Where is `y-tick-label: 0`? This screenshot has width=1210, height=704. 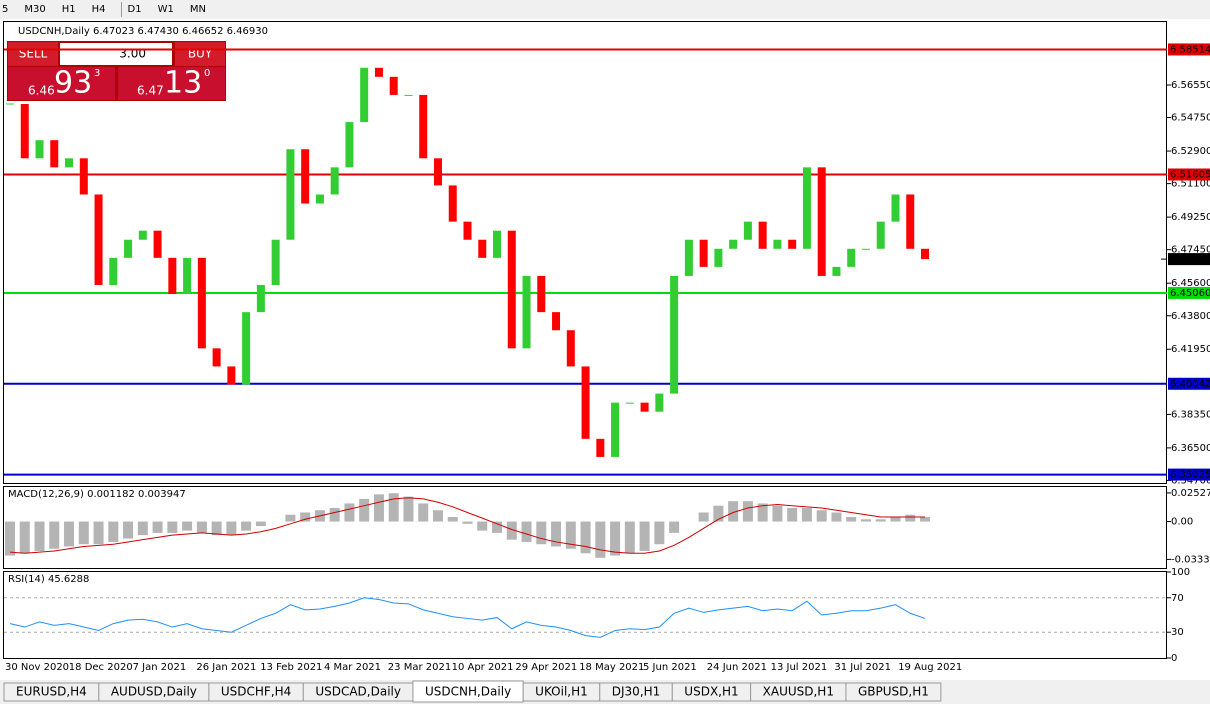
y-tick-label: 0 is located at coordinates (1174, 658).